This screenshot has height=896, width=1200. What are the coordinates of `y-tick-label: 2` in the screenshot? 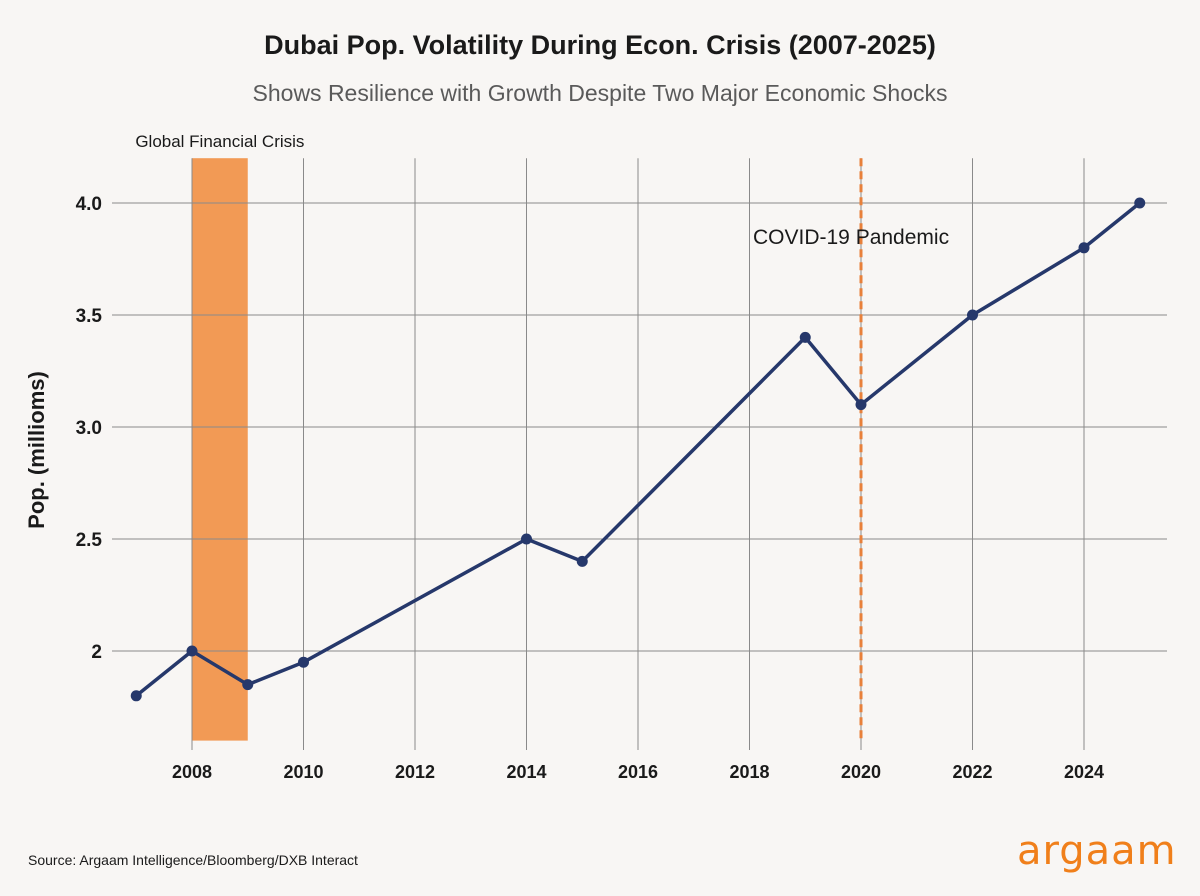 It's located at (96, 652).